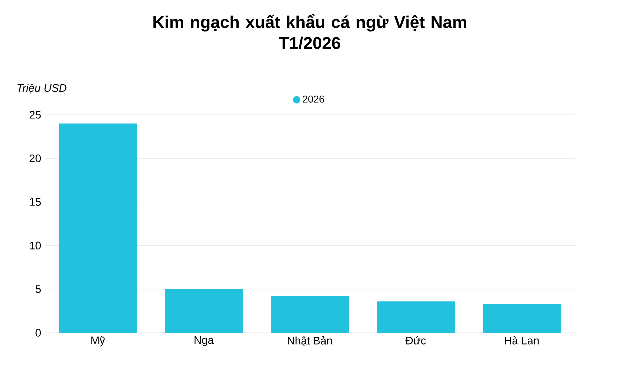  I want to click on y-tick-label: 0, so click(39, 333).